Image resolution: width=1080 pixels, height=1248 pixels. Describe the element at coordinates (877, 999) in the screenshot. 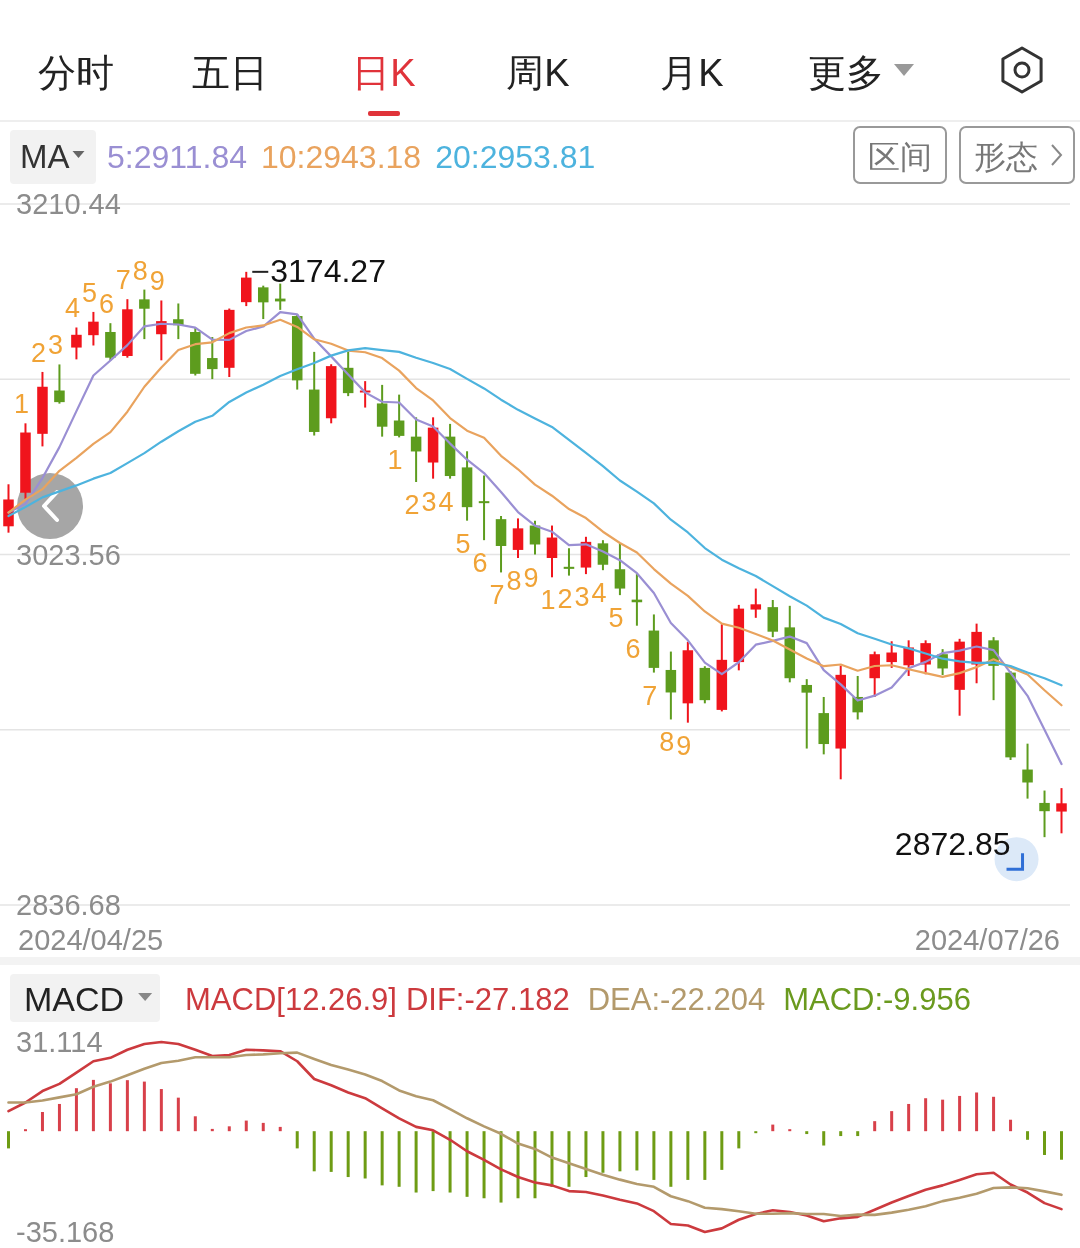

I see `text: MACD:-9.956` at that location.